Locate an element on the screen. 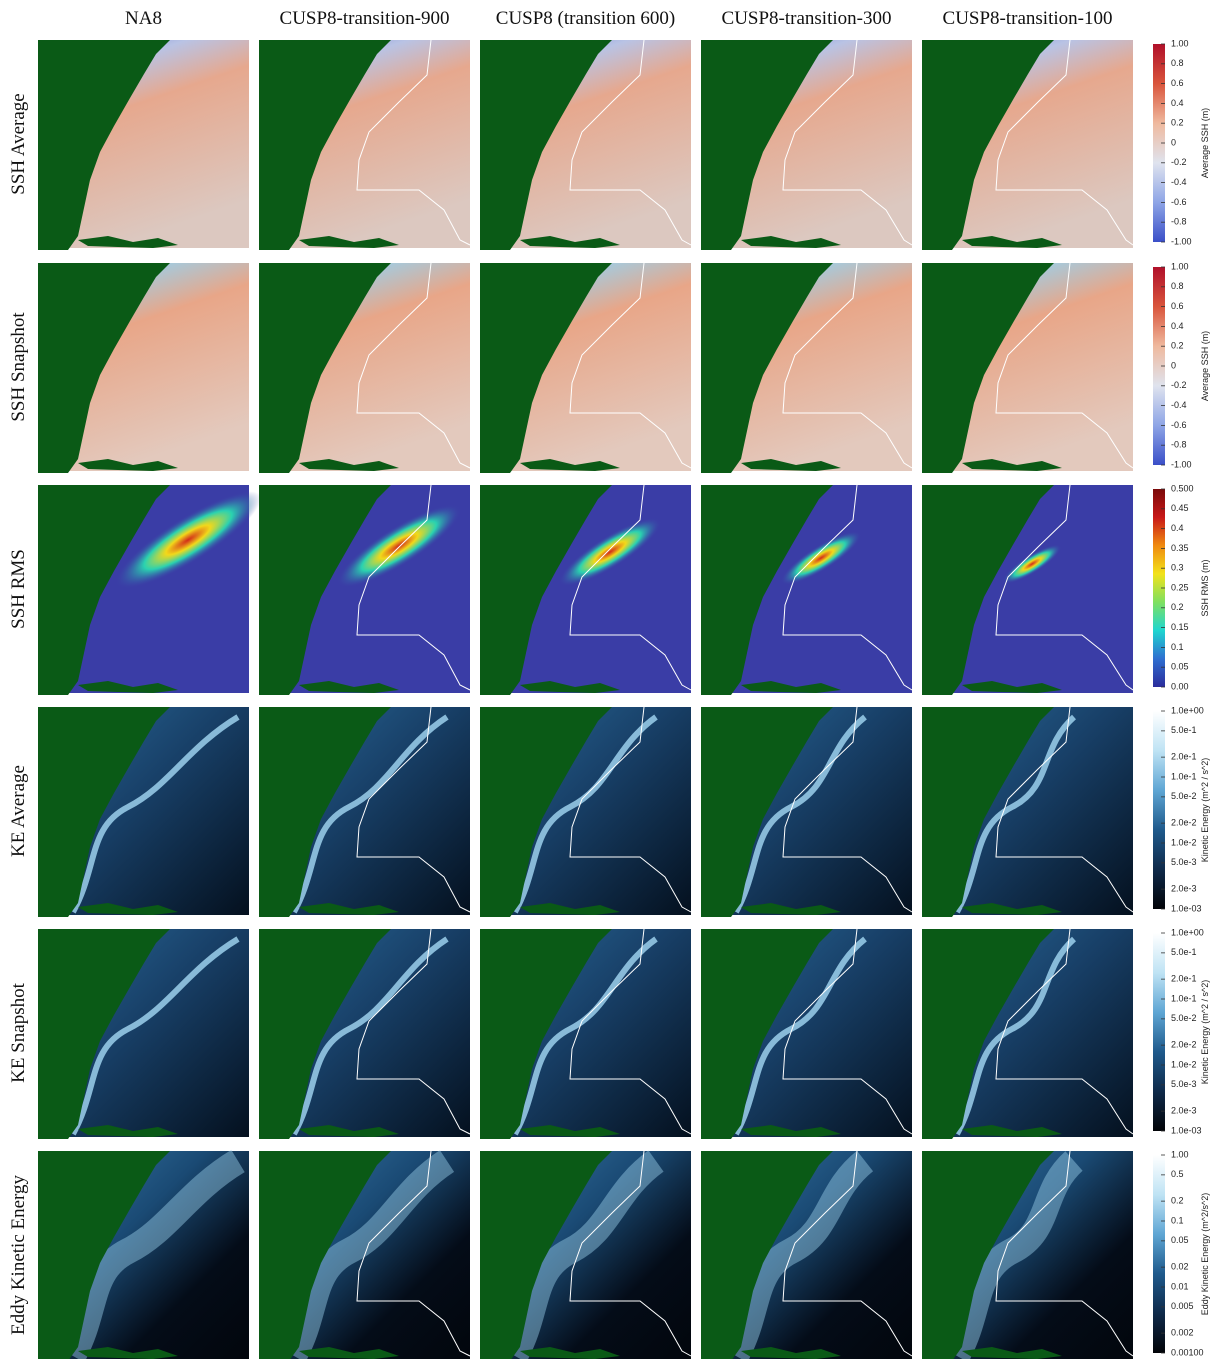 Image resolution: width=1215 pixels, height=1359 pixels. column-title: CUSP8-transition-900 is located at coordinates (365, 18).